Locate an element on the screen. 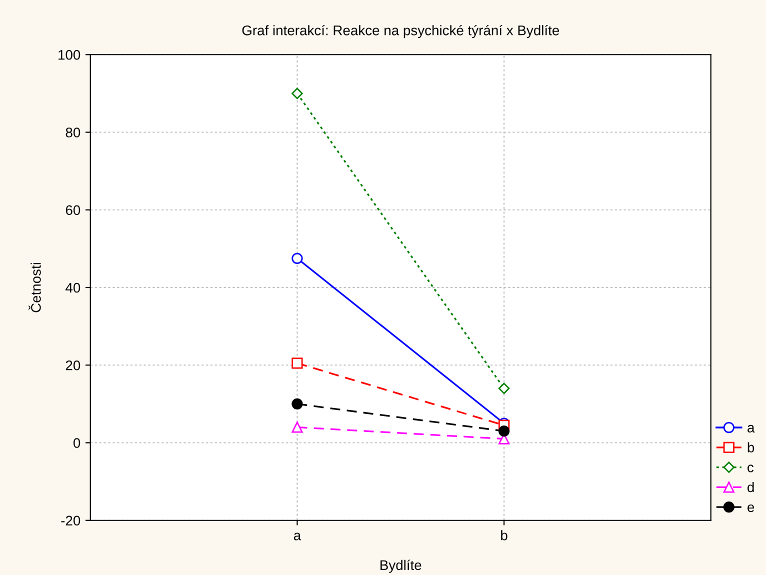  y-tick-label: 80 is located at coordinates (73, 133).